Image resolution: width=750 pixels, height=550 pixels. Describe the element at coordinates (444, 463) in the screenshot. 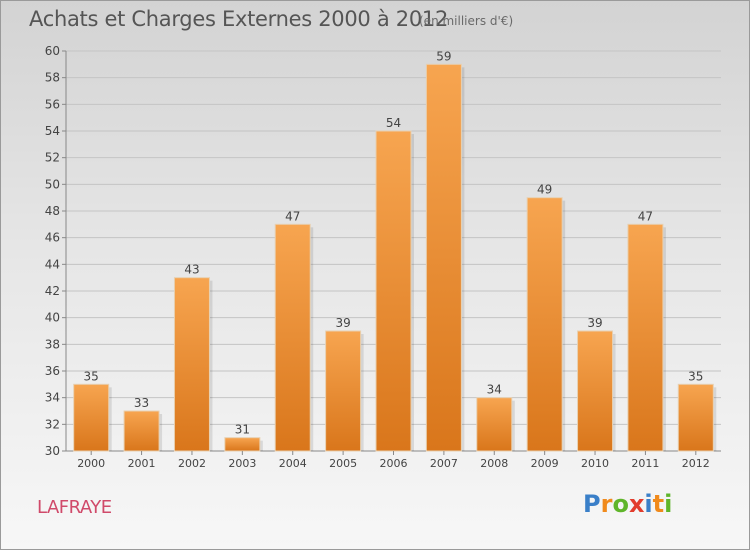

I see `x-tick-label: 2007` at that location.